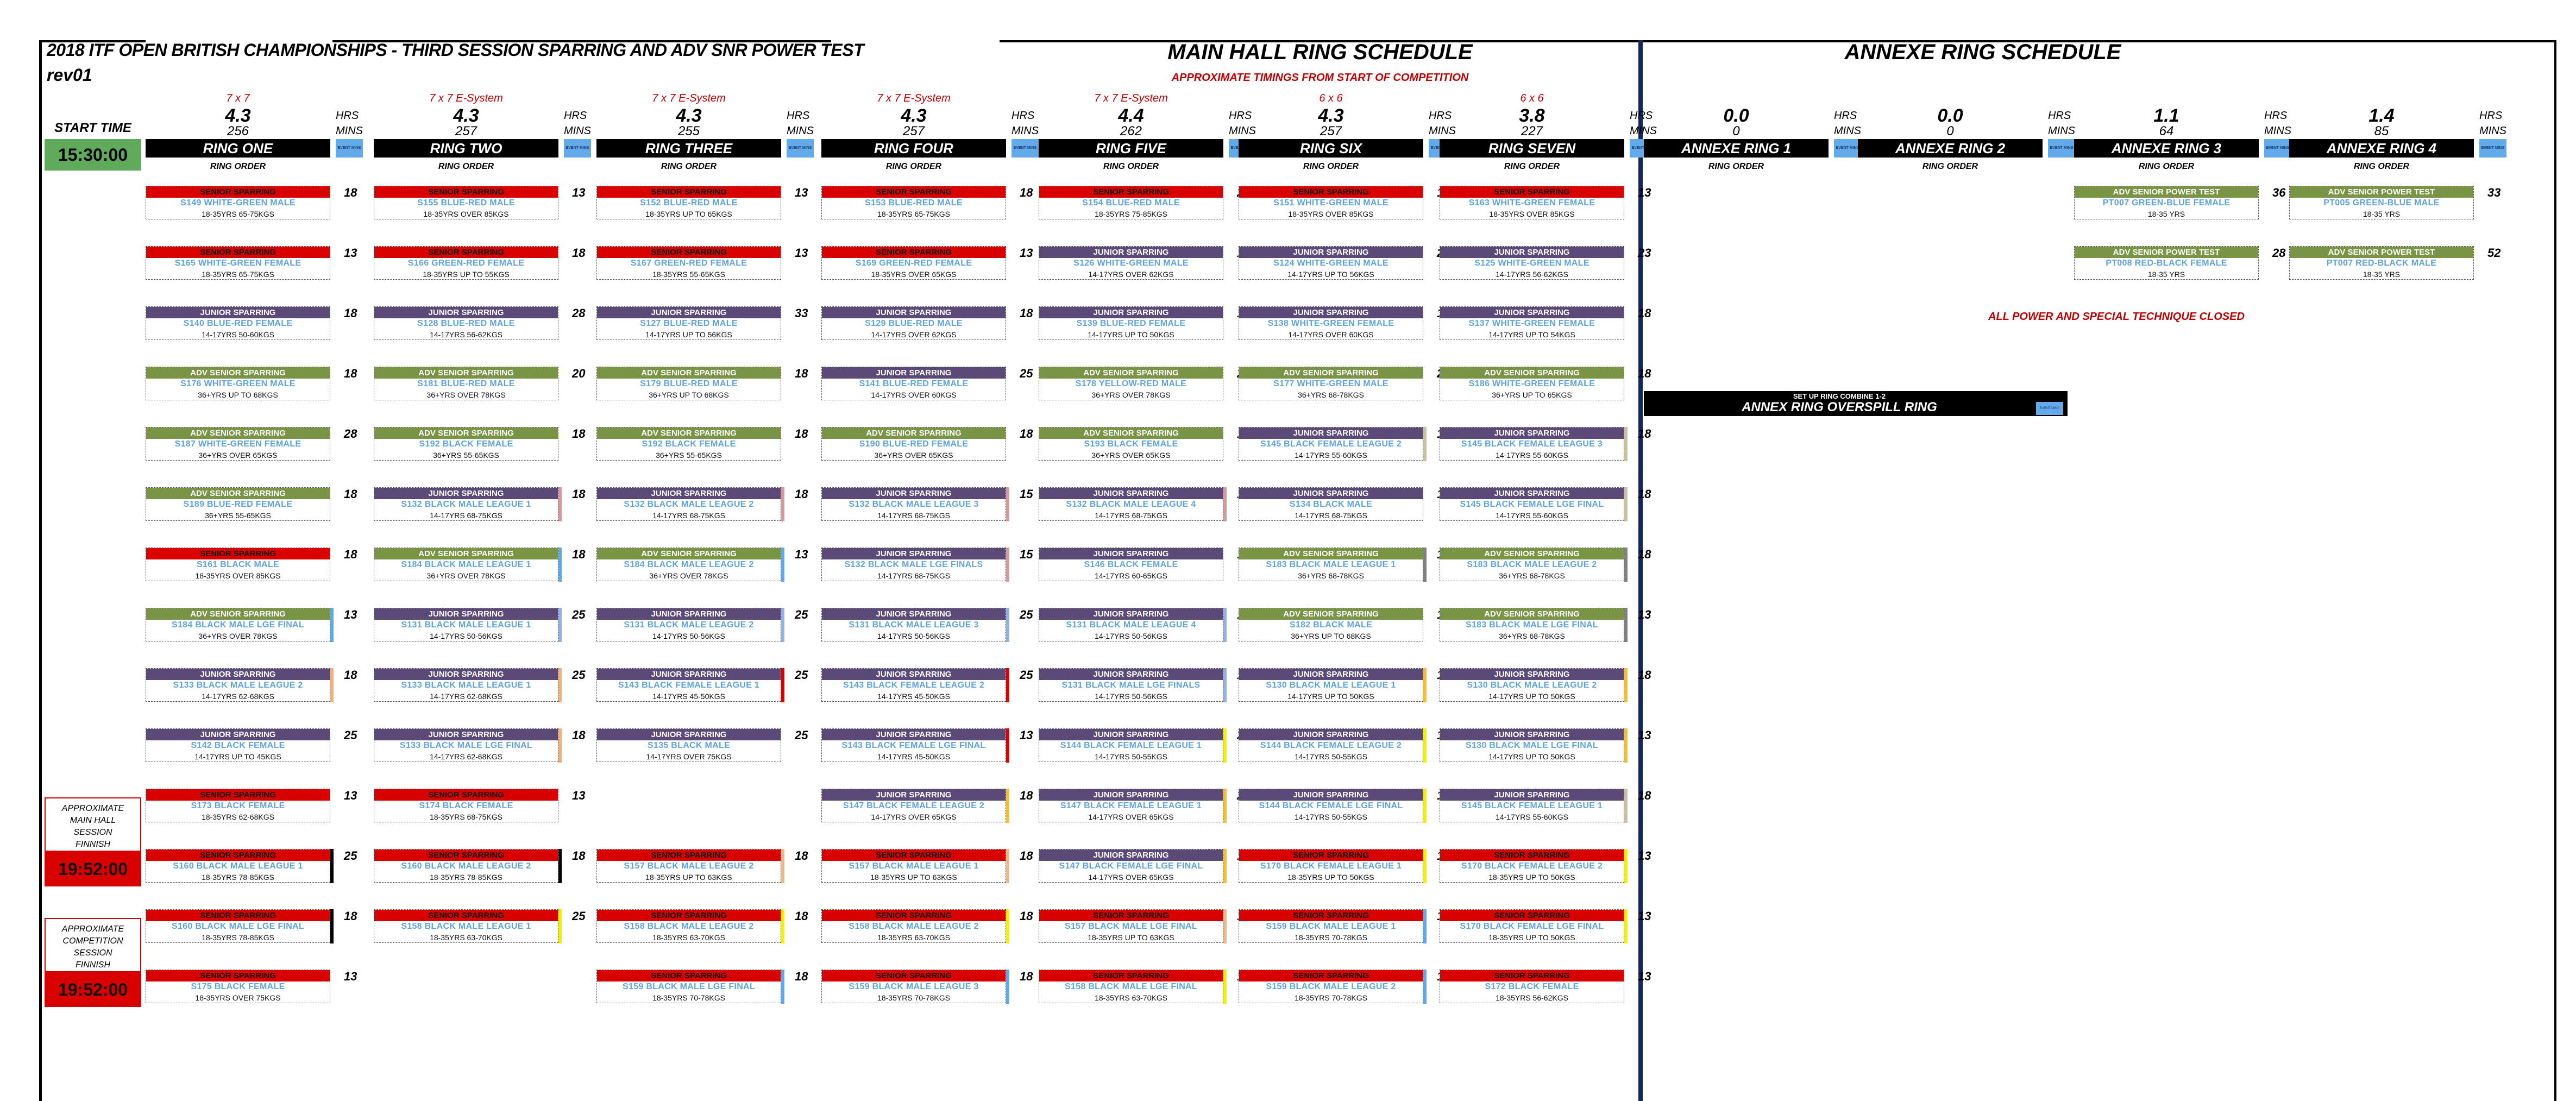  What do you see at coordinates (1331, 564) in the screenshot?
I see `event-name: S183 BLACK MALE LEAGUE 1` at bounding box center [1331, 564].